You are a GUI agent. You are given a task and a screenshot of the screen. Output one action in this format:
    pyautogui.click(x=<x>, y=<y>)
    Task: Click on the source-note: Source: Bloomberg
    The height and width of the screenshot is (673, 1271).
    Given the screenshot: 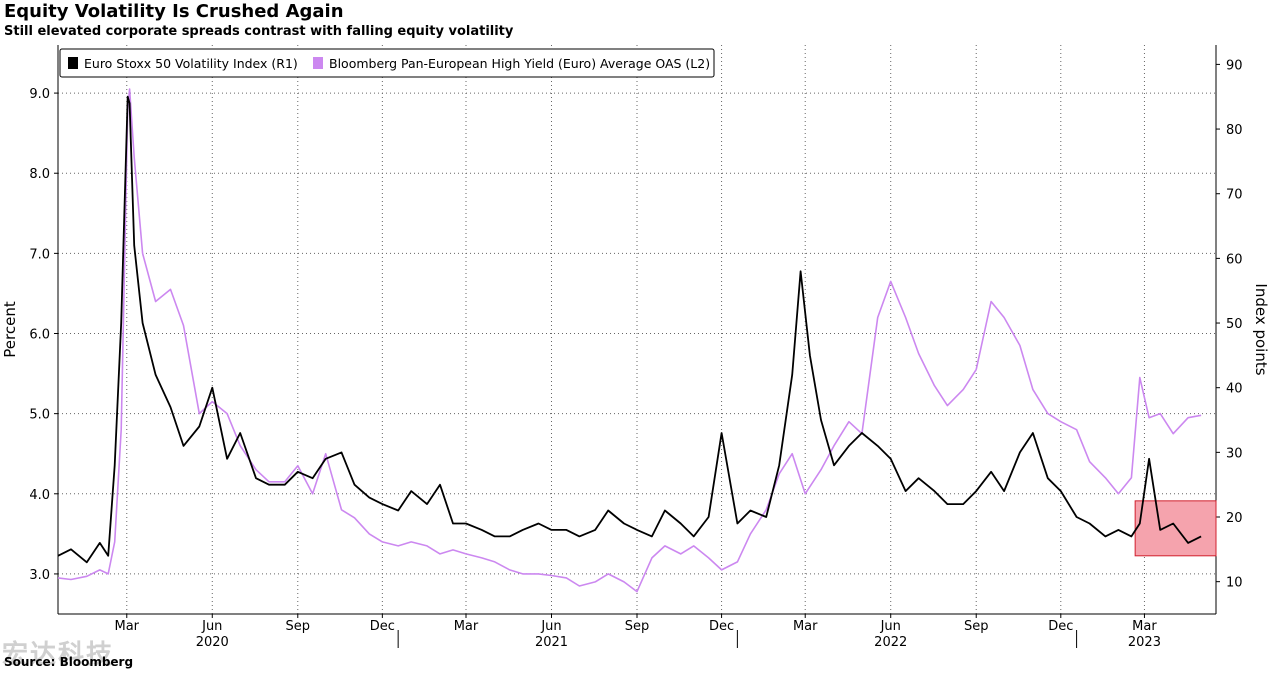 What is the action you would take?
    pyautogui.click(x=69, y=662)
    